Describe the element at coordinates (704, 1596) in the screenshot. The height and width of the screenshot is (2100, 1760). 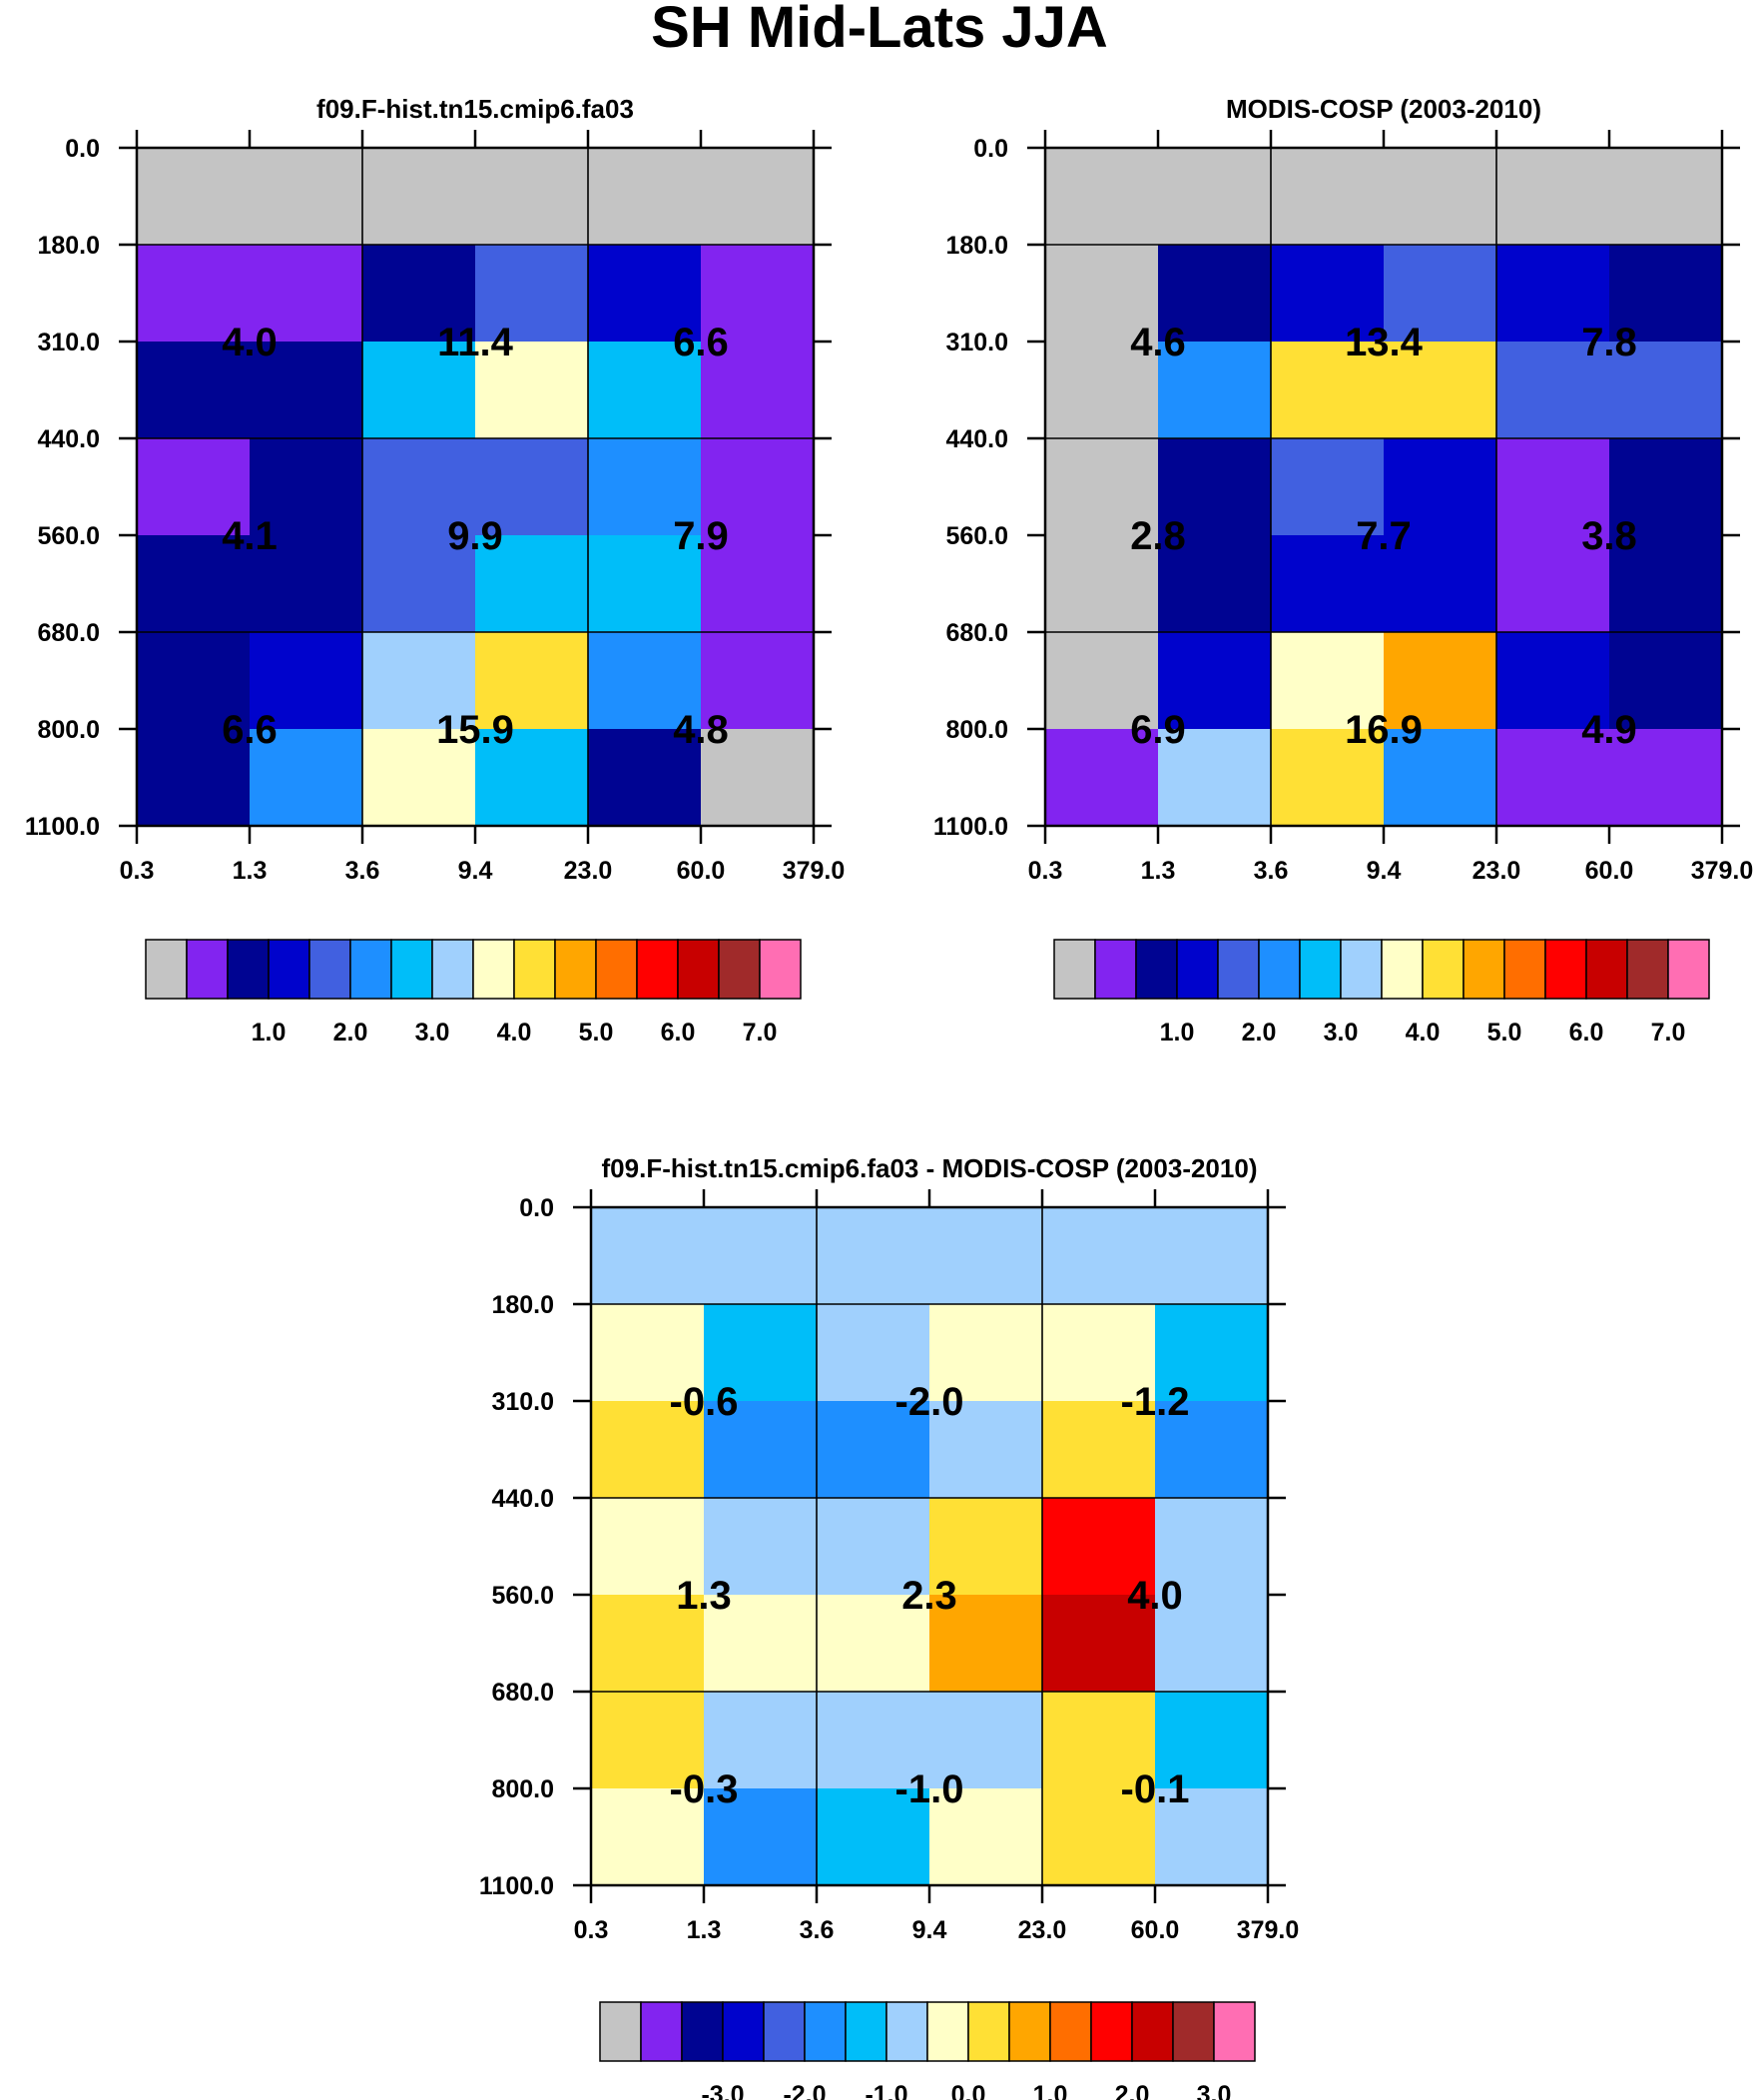
I see `cell-value-label: 1.3` at that location.